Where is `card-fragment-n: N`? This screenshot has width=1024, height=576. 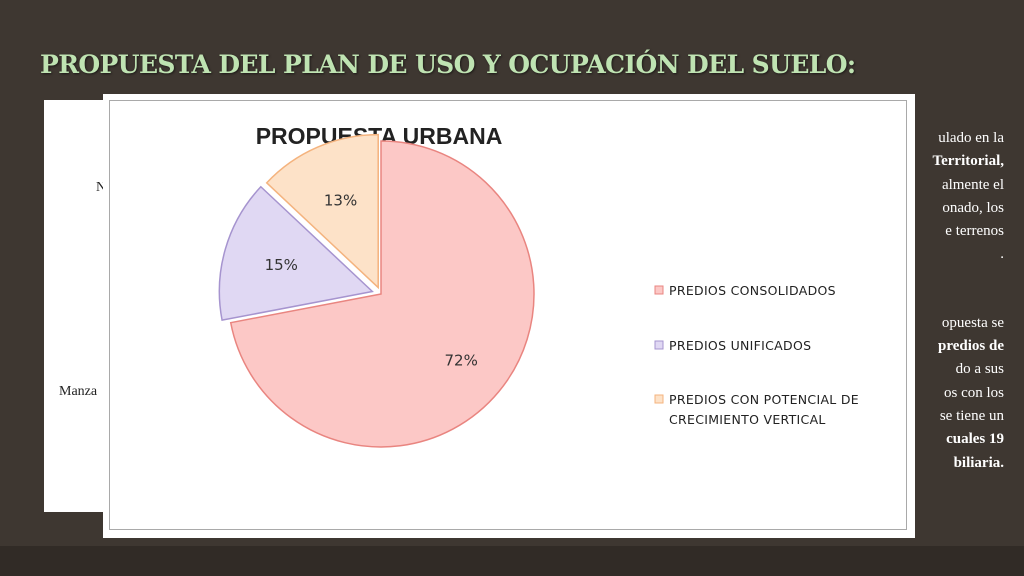 card-fragment-n: N is located at coordinates (101, 187).